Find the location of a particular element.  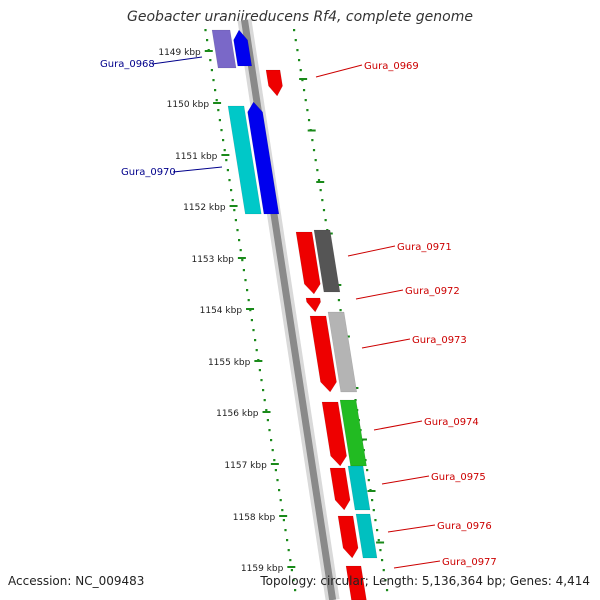

gene-label-gura-0971: Gura_0971 is located at coordinates (424, 247).